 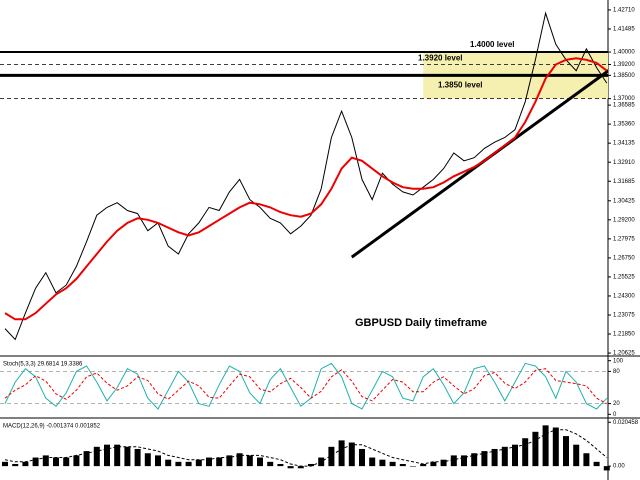 What do you see at coordinates (440, 58) in the screenshot?
I see `level-label: 1.3920 level` at bounding box center [440, 58].